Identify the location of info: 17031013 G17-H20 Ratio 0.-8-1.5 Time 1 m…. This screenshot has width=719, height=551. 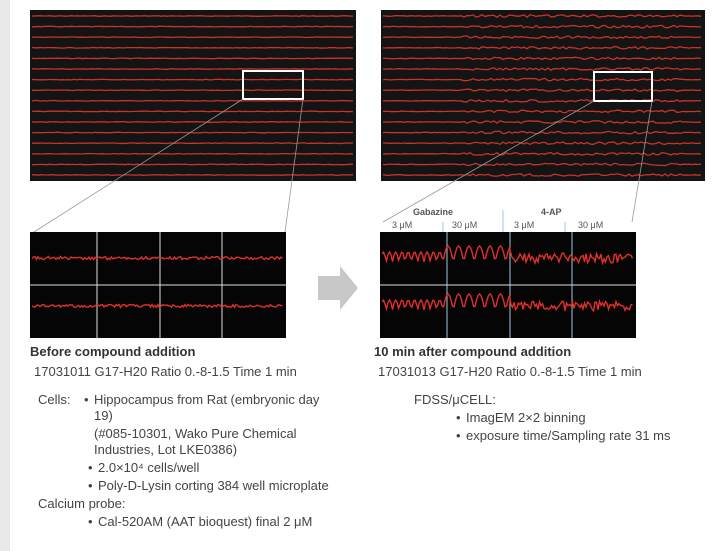
(510, 371).